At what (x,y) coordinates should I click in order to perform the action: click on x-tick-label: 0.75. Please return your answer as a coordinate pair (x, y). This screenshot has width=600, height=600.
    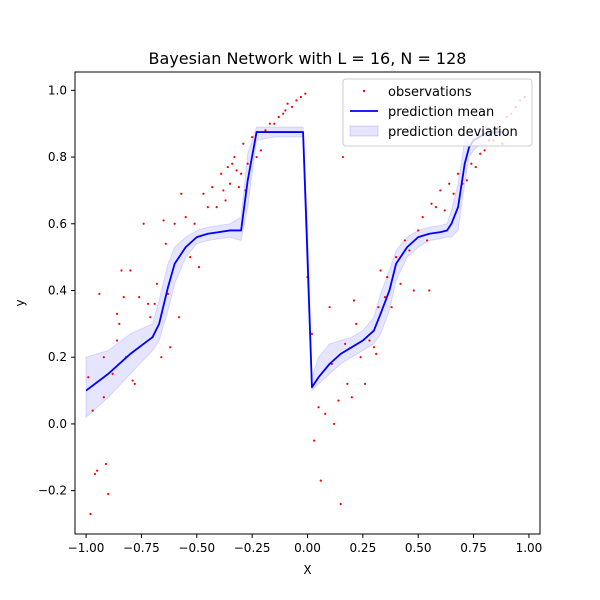
    Looking at the image, I should click on (473, 548).